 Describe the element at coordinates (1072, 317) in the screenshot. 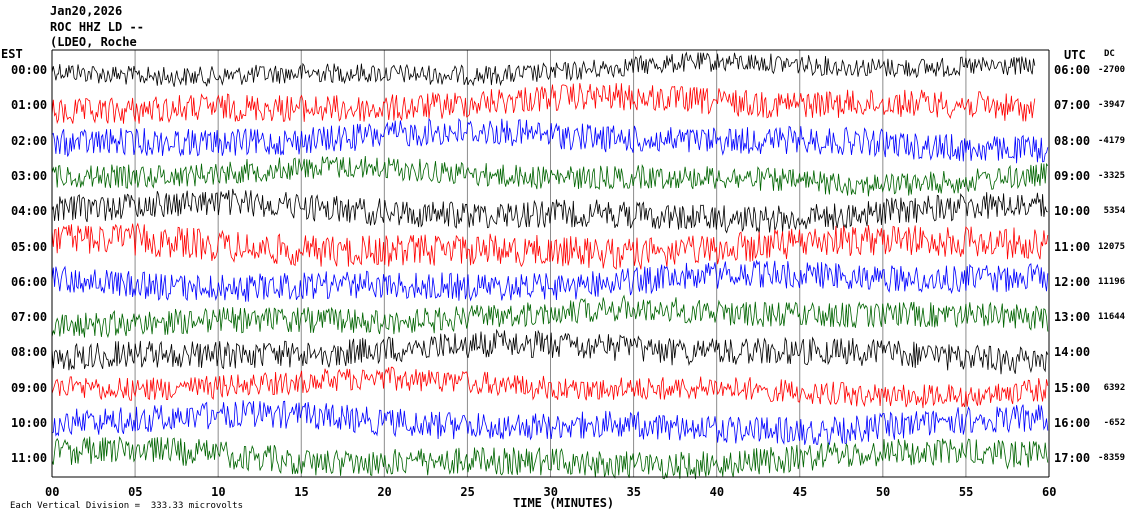

I see `utc-tick-label: 13:00` at that location.